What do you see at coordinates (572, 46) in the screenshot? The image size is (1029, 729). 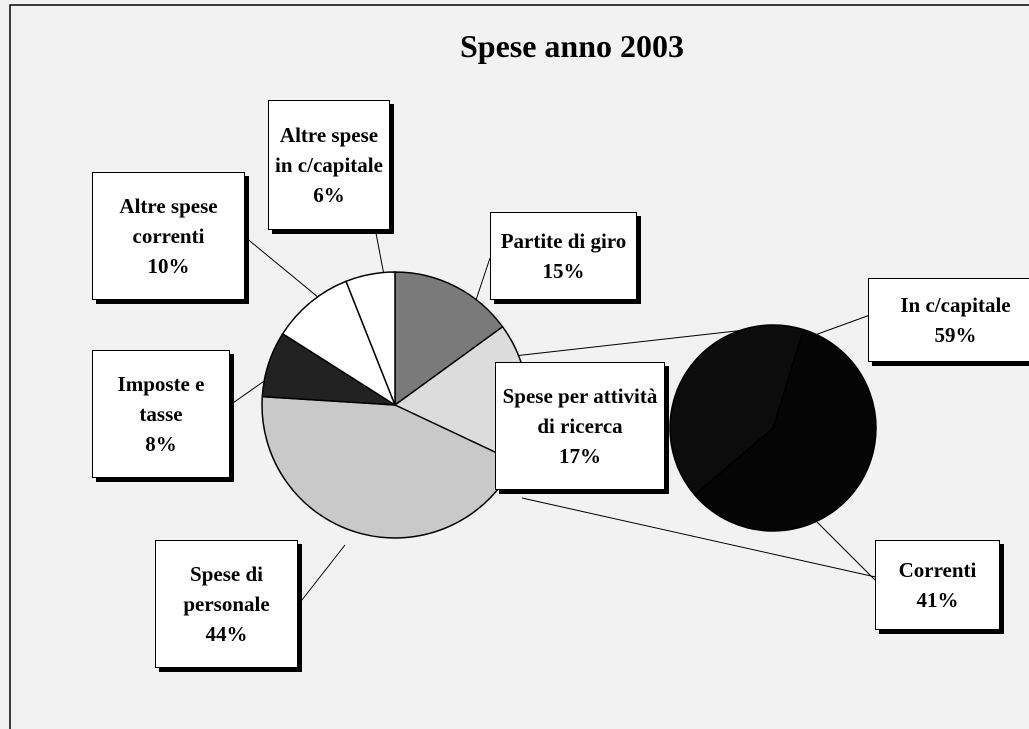 I see `chart-title: Spese anno 2003` at bounding box center [572, 46].